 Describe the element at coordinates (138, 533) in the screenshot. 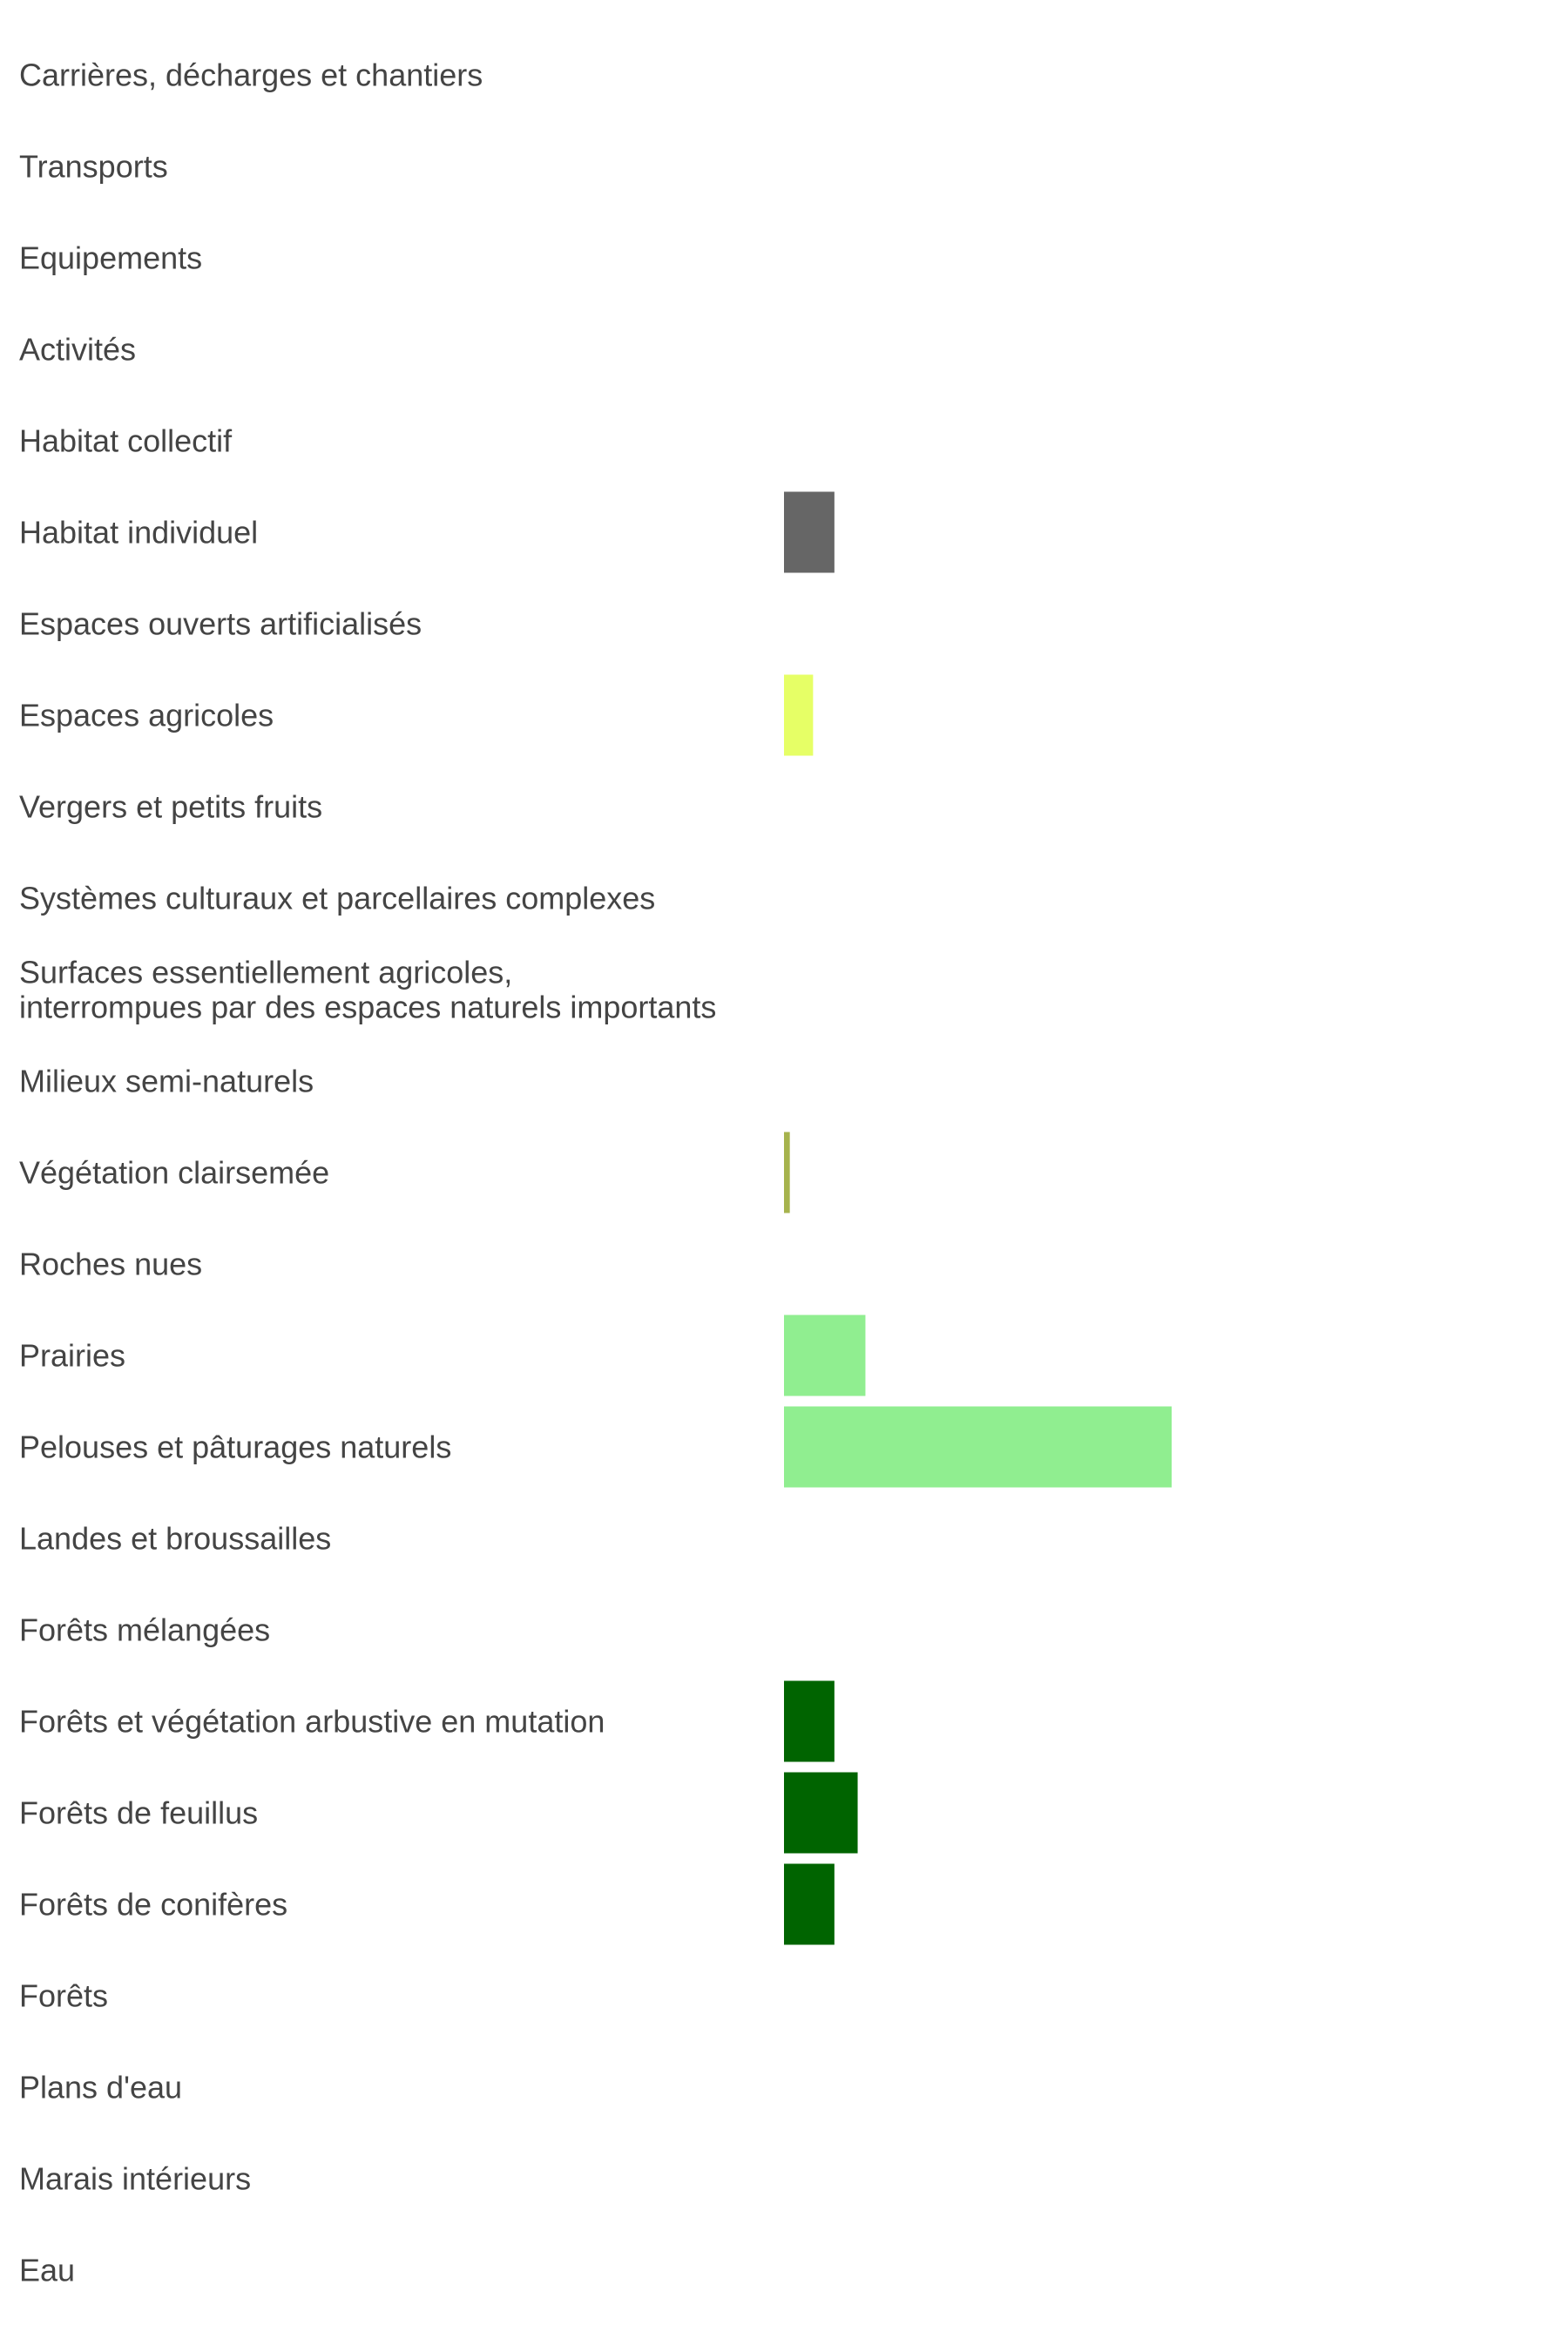

I see `category-label: Habitat individuel` at that location.